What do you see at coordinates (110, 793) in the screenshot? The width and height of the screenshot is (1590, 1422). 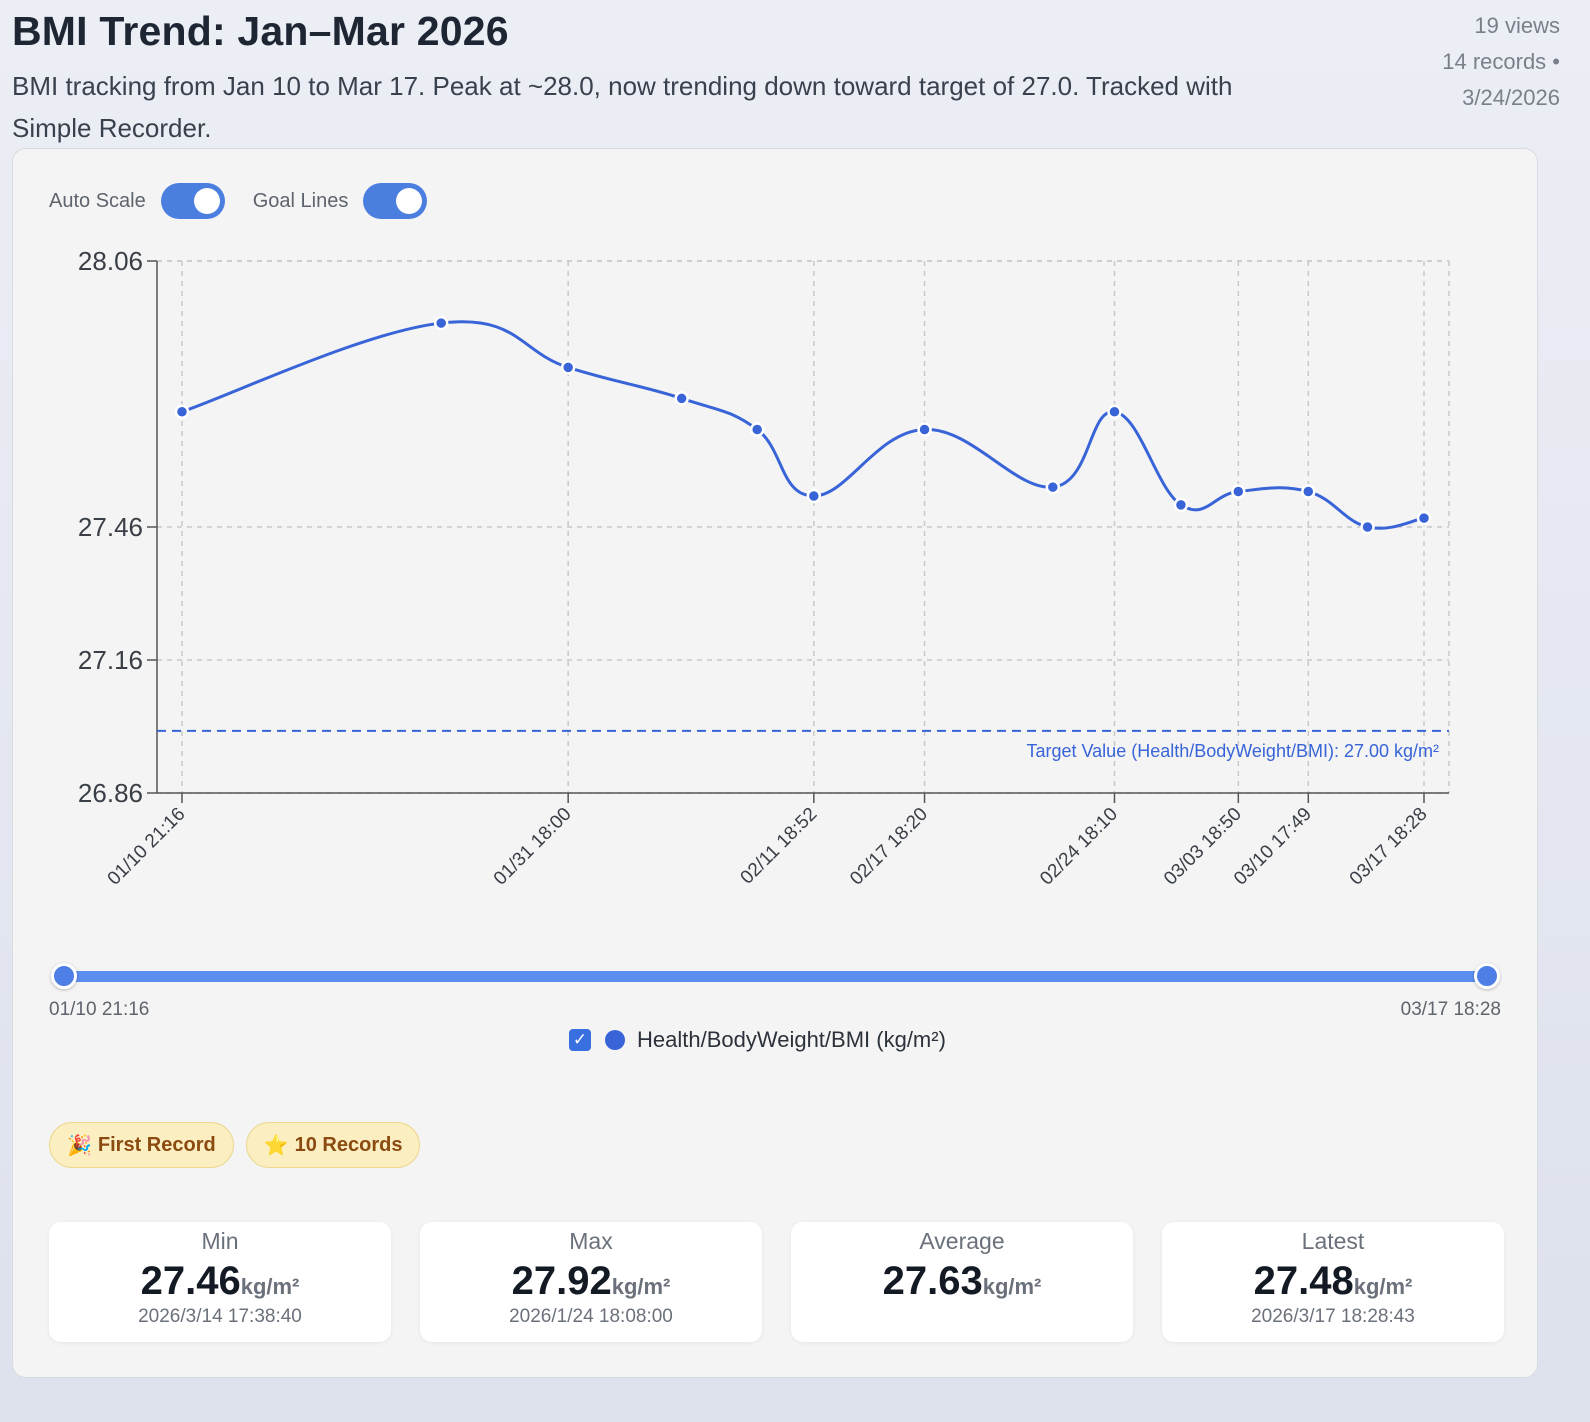 I see `y-tick-label: 26.86` at bounding box center [110, 793].